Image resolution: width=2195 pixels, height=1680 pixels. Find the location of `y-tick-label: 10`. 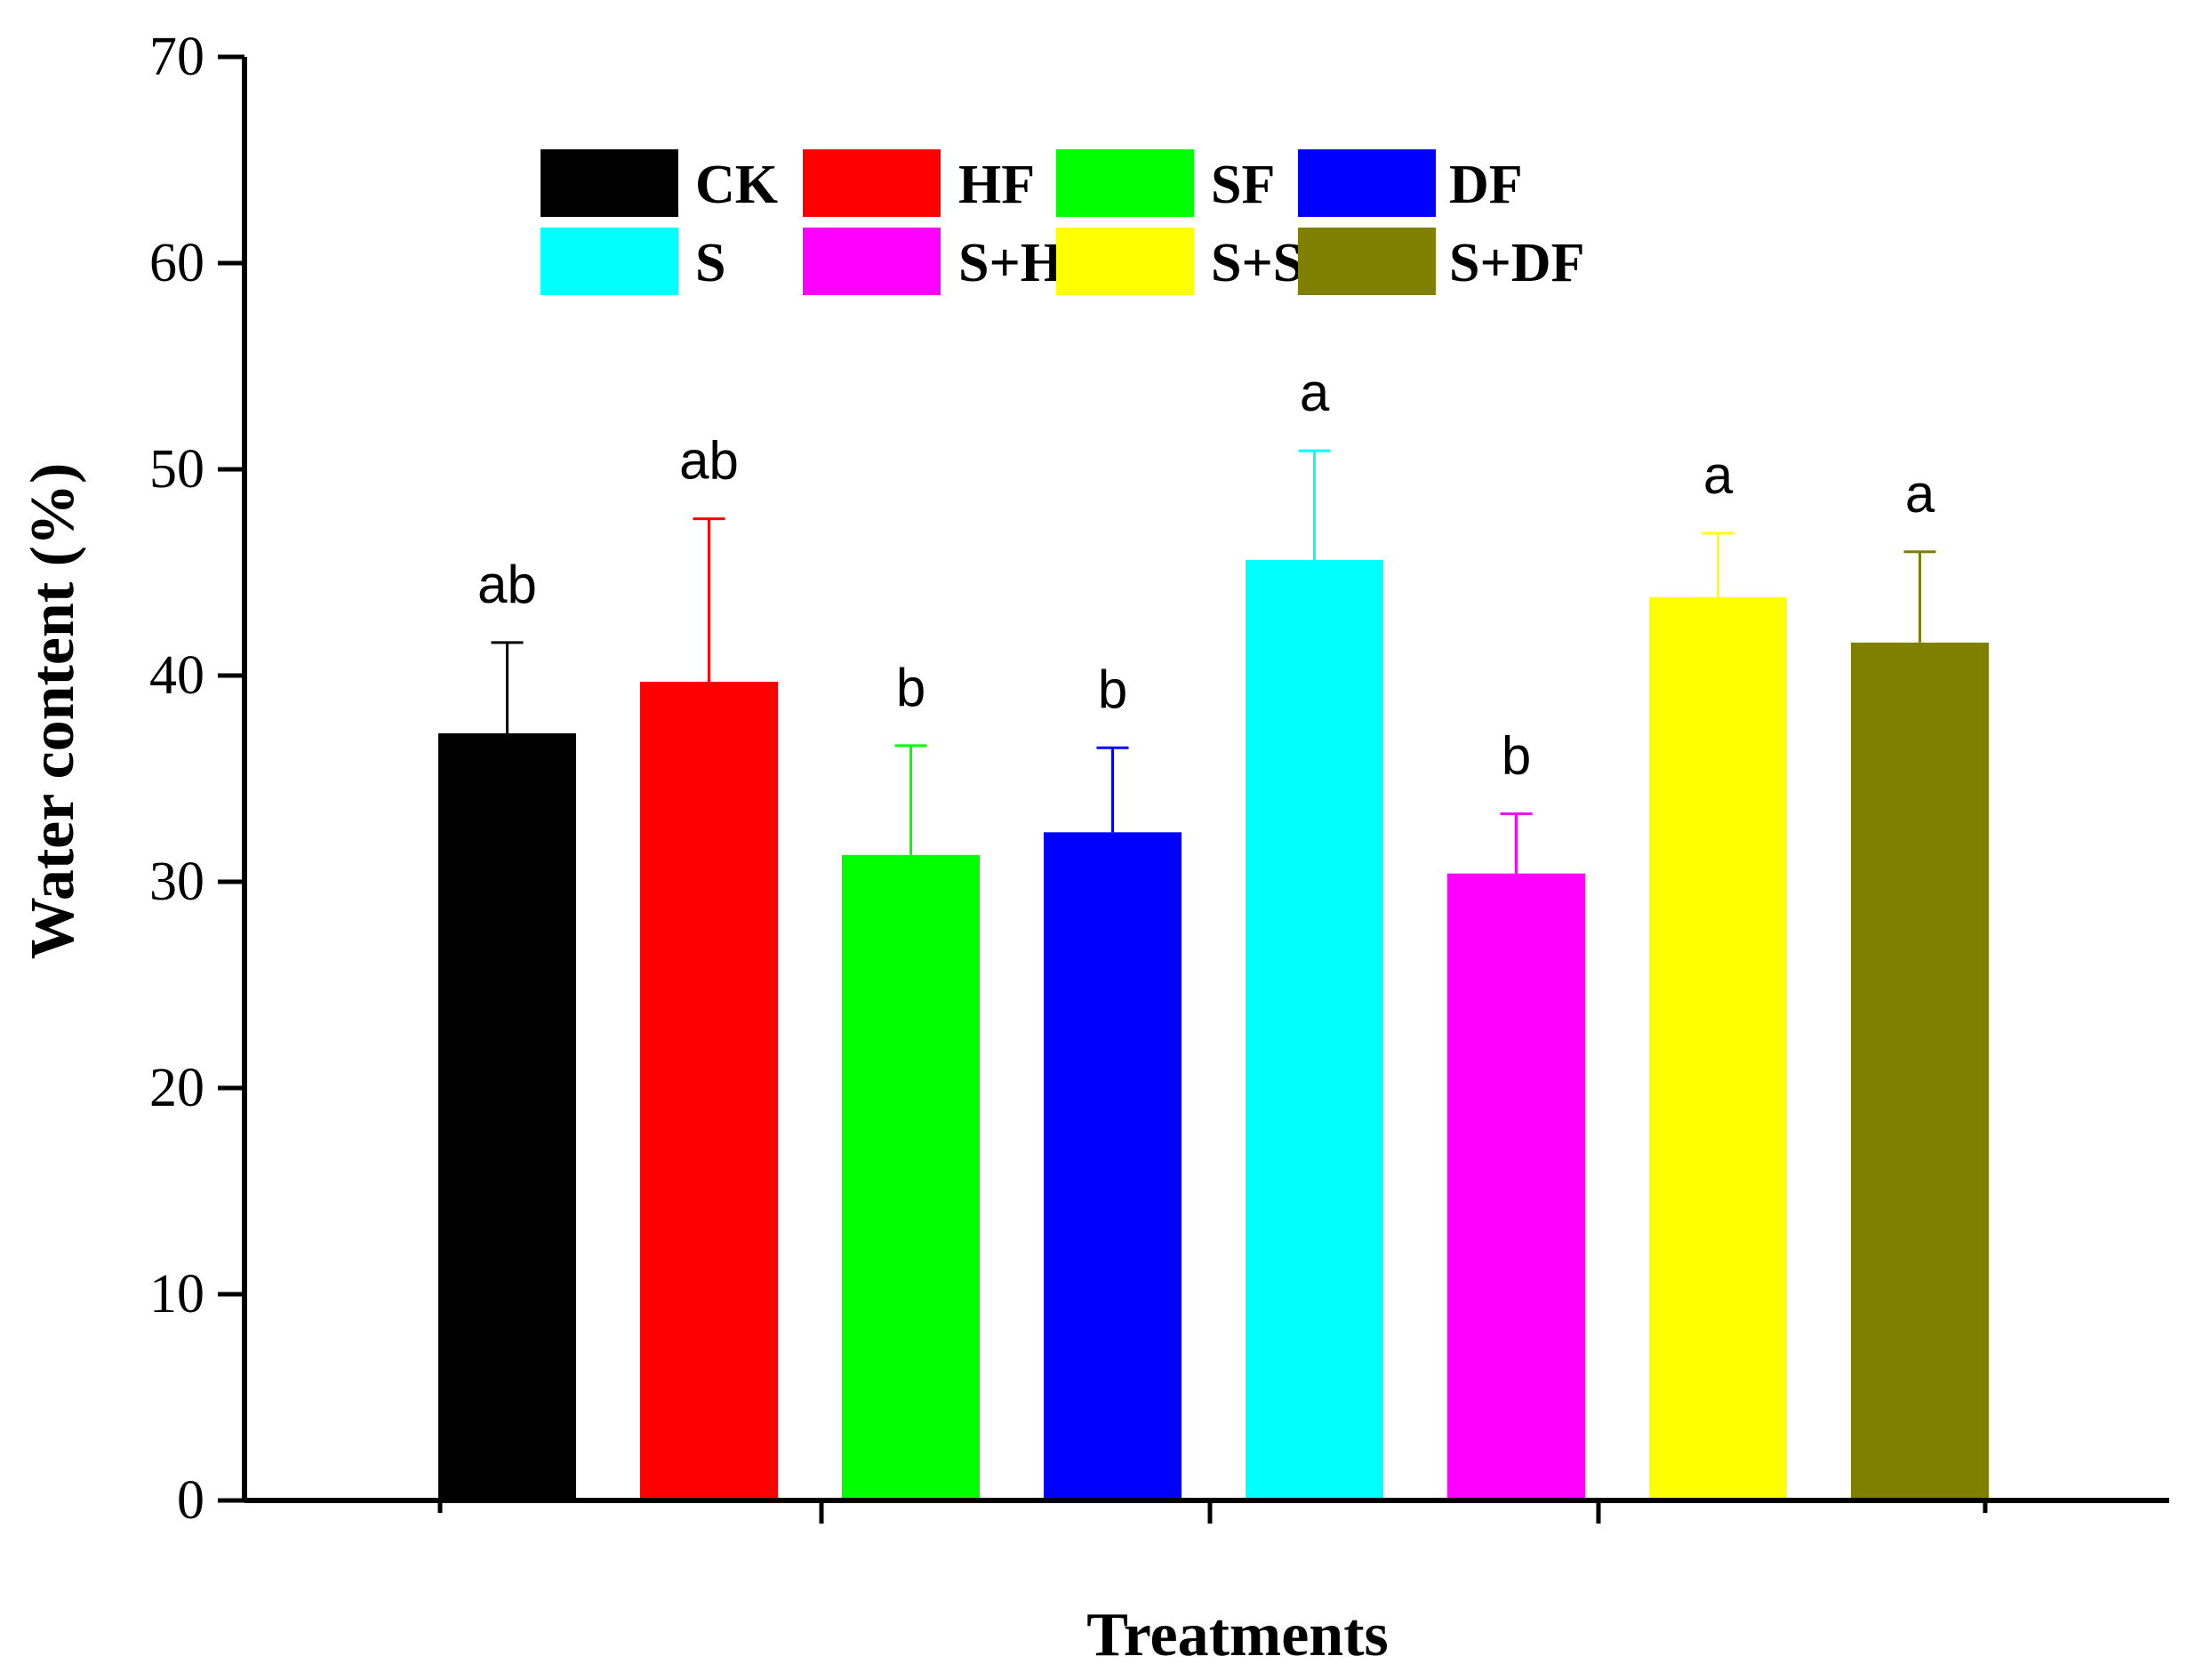

y-tick-label: 10 is located at coordinates (176, 1294).